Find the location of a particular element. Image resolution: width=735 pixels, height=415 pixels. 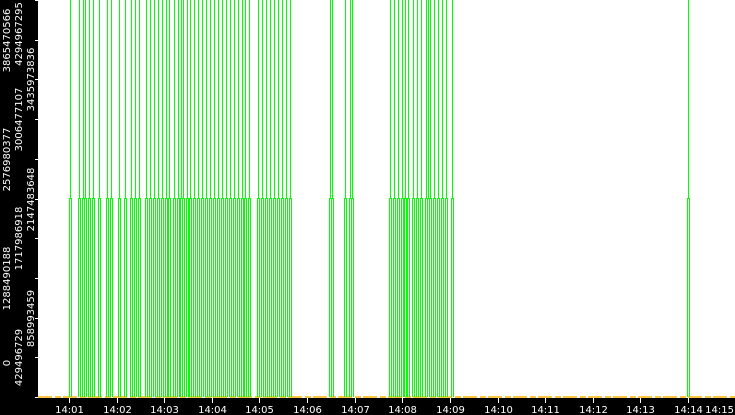

y-tick-label: 1288490188 is located at coordinates (7, 279).